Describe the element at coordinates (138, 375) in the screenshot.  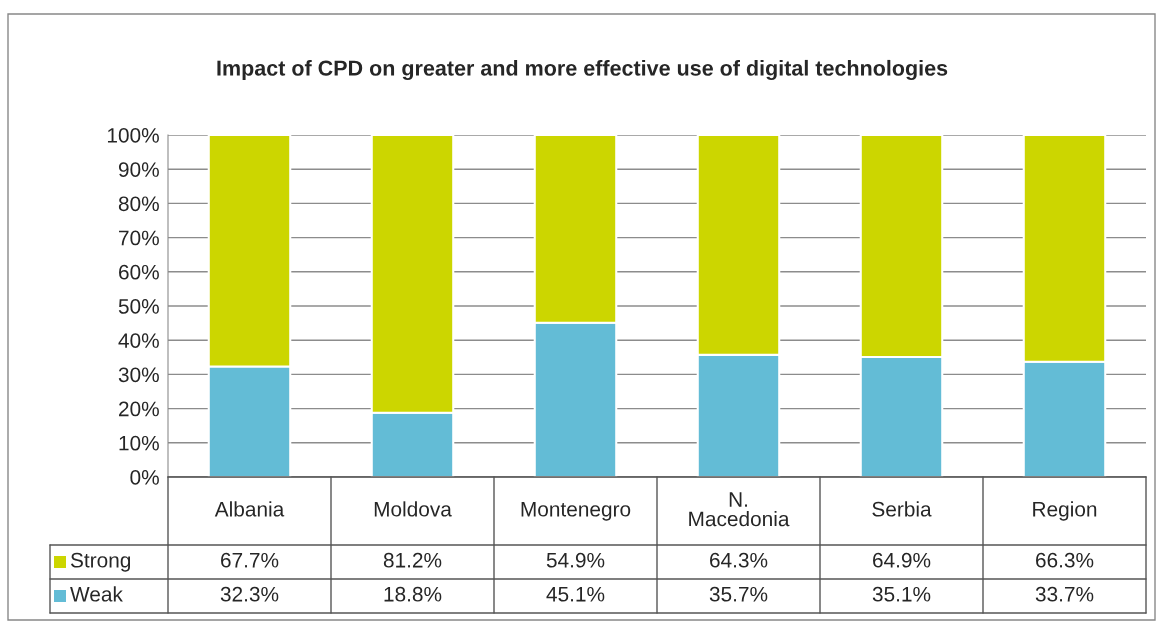
I see `y-tick-label: 30%` at that location.